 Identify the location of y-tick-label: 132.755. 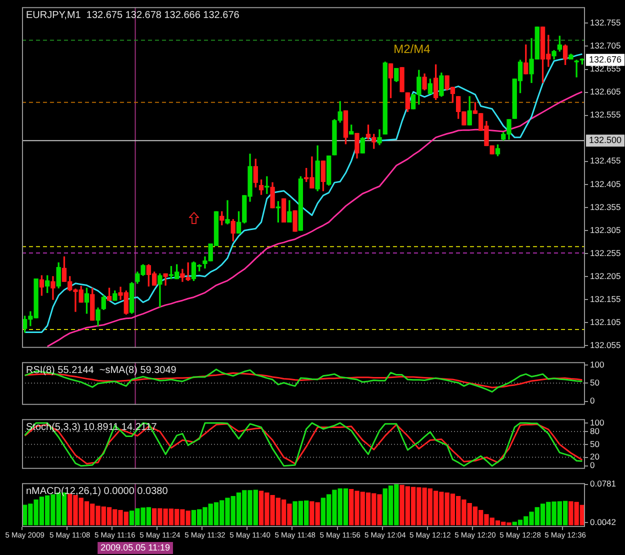
(605, 23).